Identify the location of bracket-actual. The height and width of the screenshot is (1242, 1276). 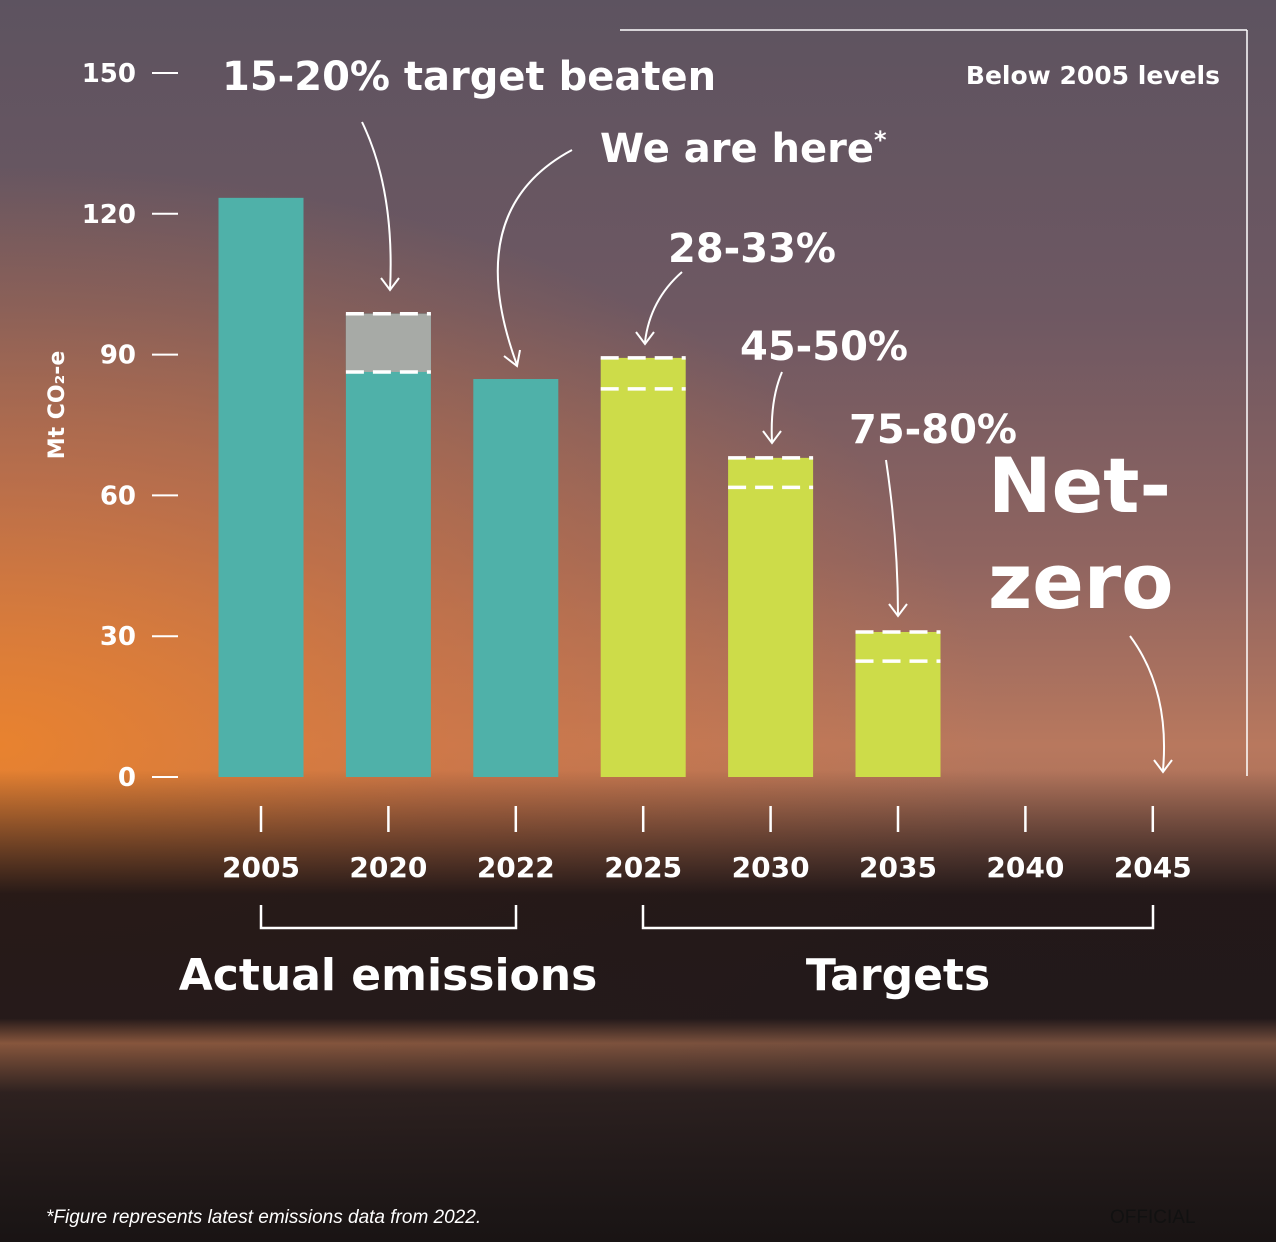
(388, 917).